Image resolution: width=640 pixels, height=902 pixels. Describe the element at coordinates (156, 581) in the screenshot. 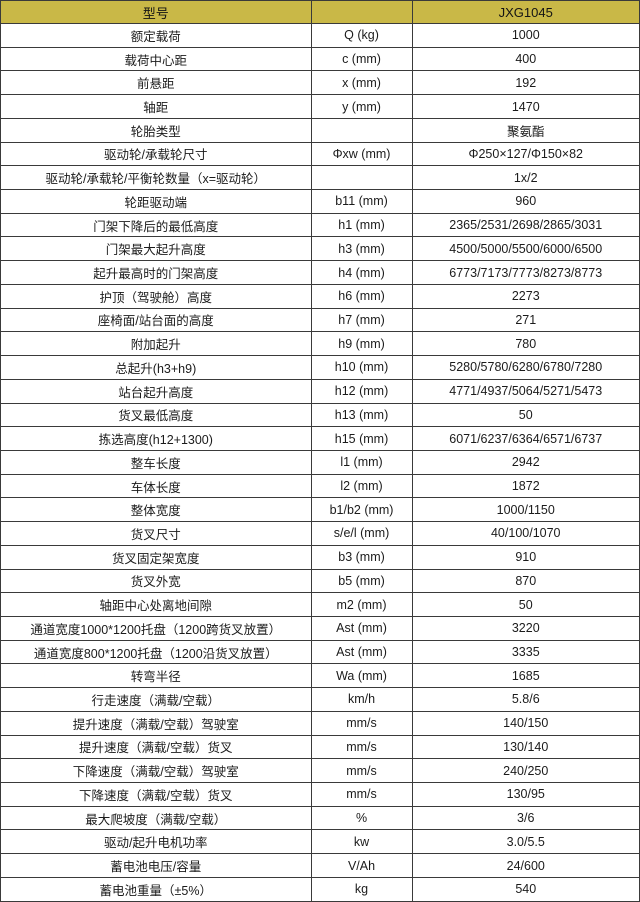

I see `param-name-cell: 货叉外宽` at that location.